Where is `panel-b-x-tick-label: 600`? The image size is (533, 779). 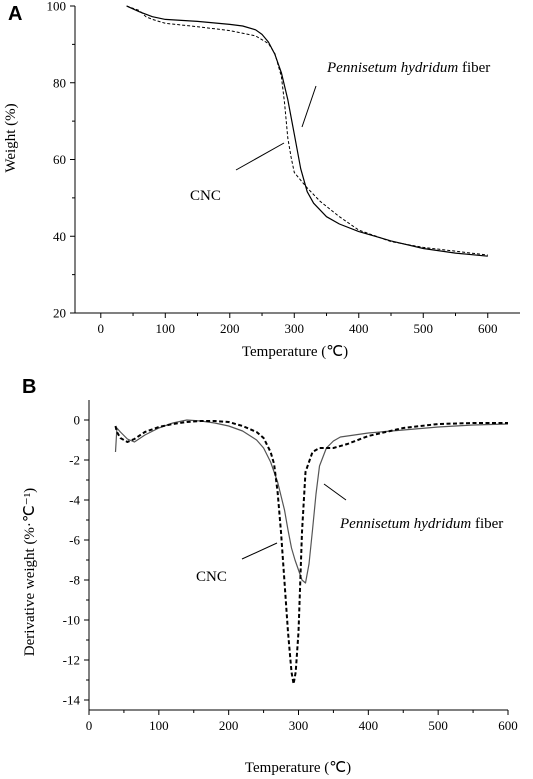
panel-b-x-tick-label: 600 is located at coordinates (508, 725).